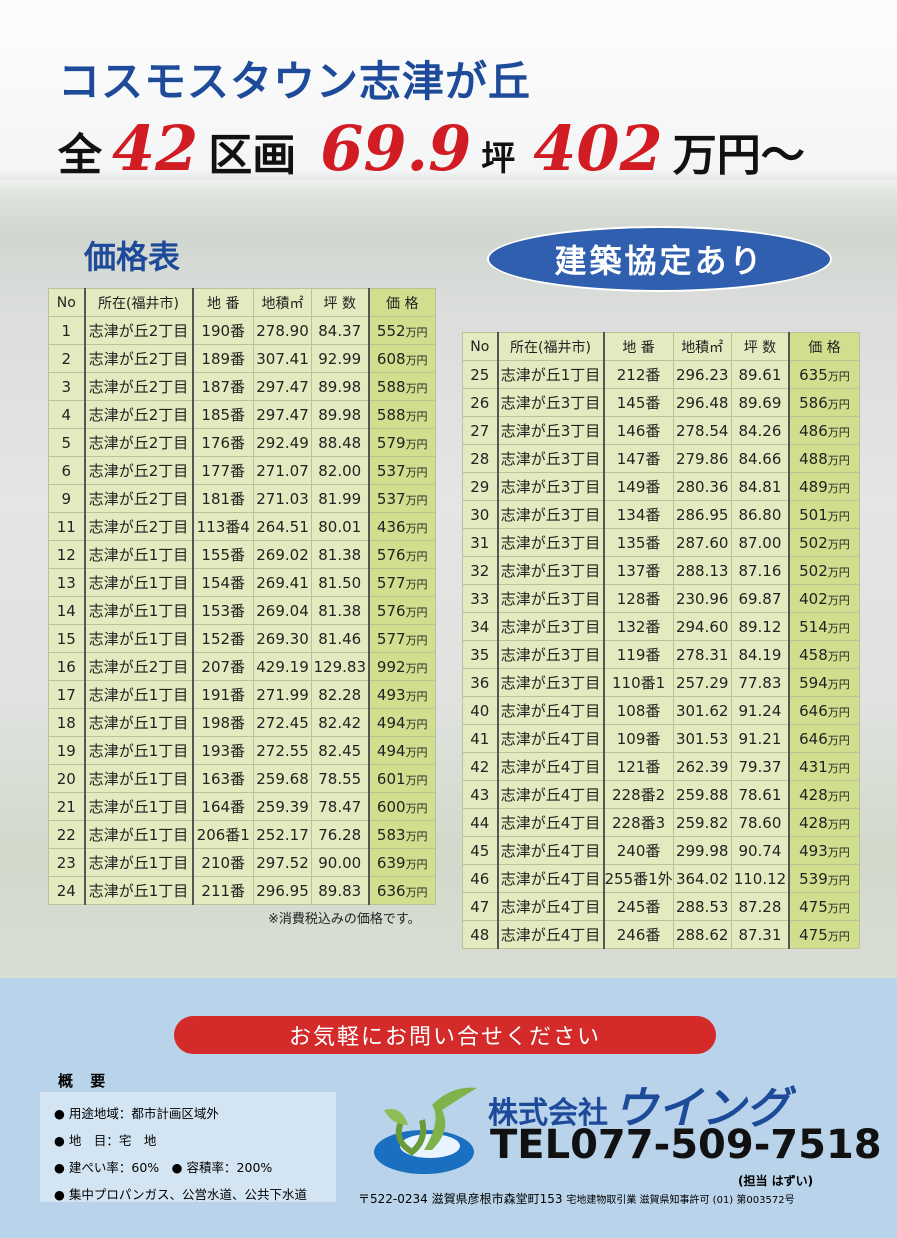 The height and width of the screenshot is (1238, 897). What do you see at coordinates (67, 554) in the screenshot?
I see `cell-lot-no: 12` at bounding box center [67, 554].